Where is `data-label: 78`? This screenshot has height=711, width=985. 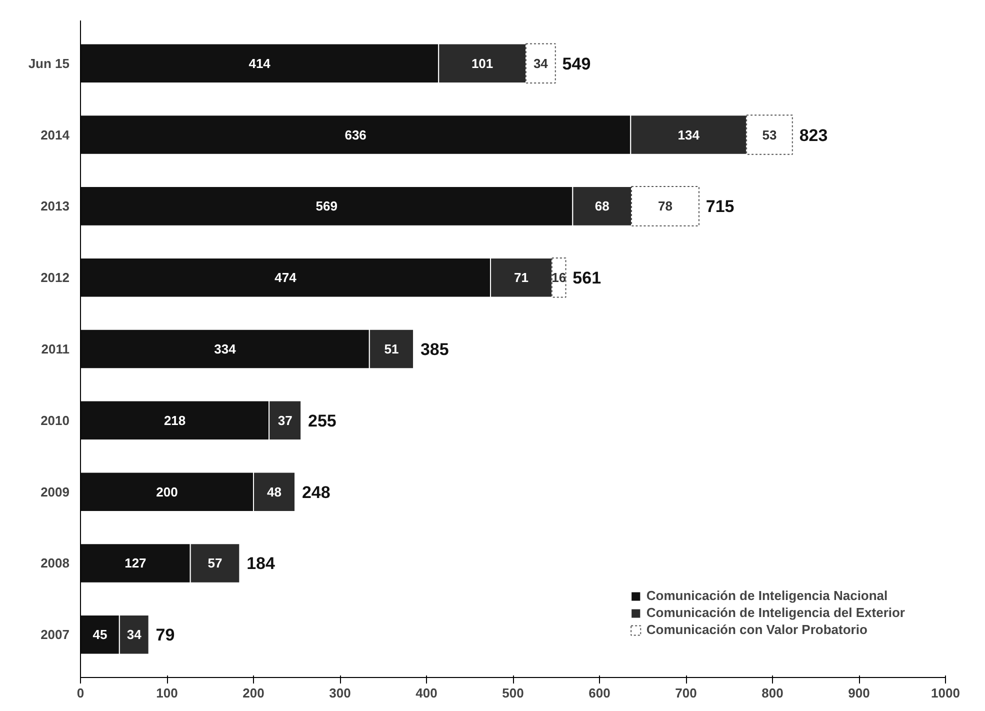
data-label: 78 is located at coordinates (665, 206).